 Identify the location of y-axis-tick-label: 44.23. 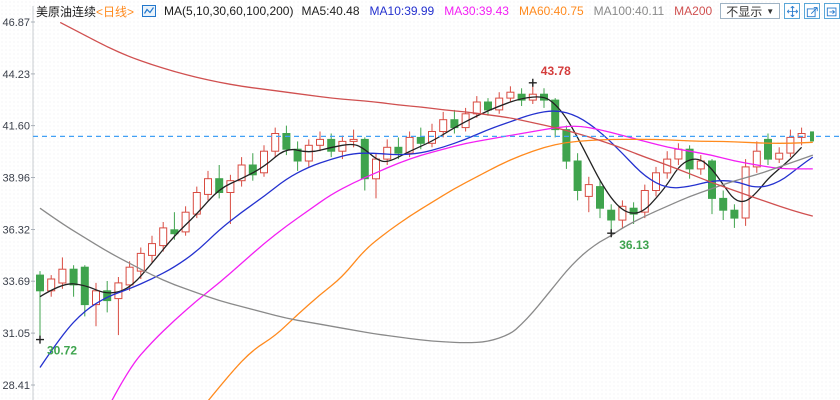
(16, 75).